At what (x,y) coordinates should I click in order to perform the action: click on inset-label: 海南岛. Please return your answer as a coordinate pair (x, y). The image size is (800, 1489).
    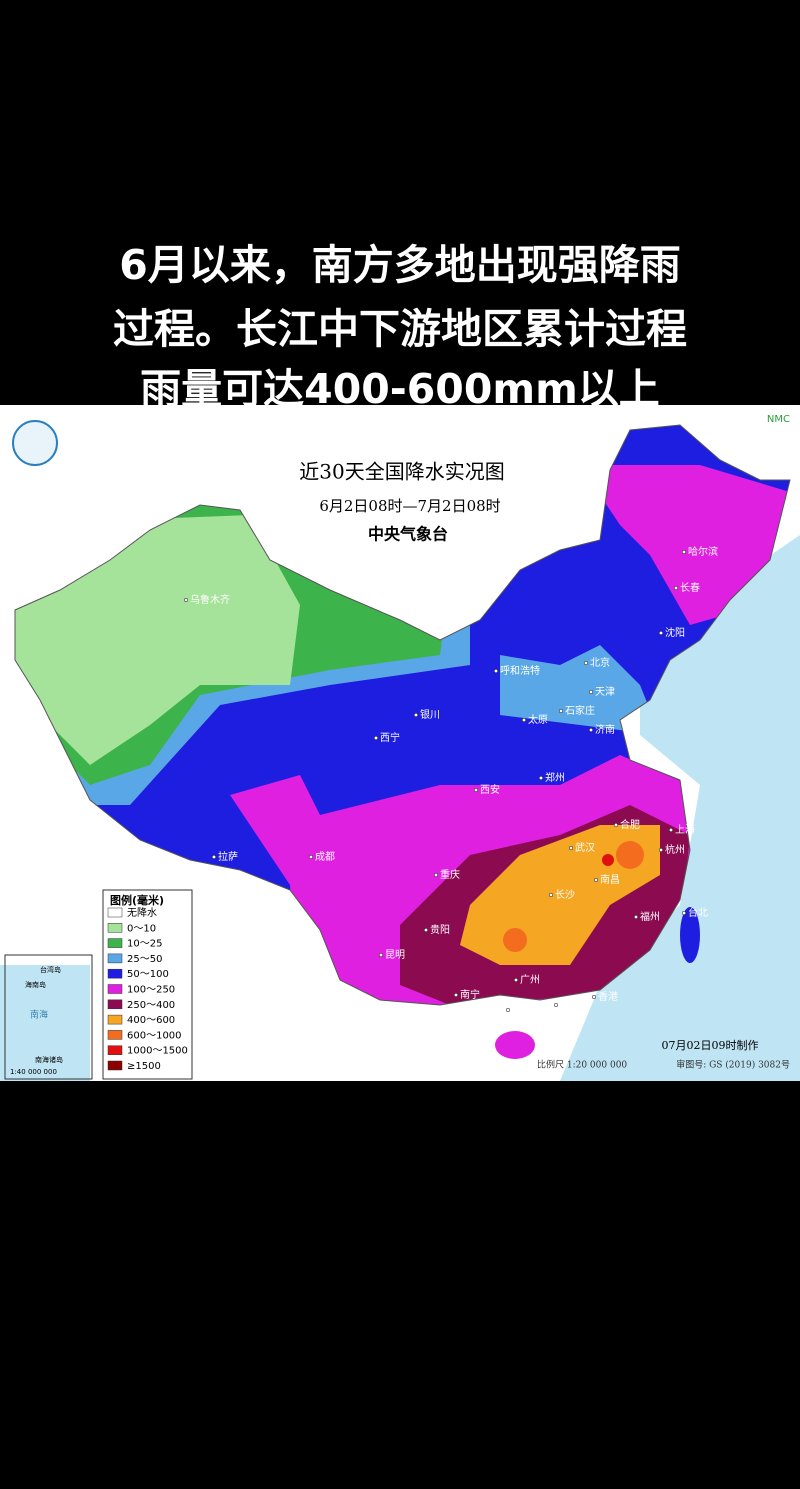
    Looking at the image, I should click on (35, 984).